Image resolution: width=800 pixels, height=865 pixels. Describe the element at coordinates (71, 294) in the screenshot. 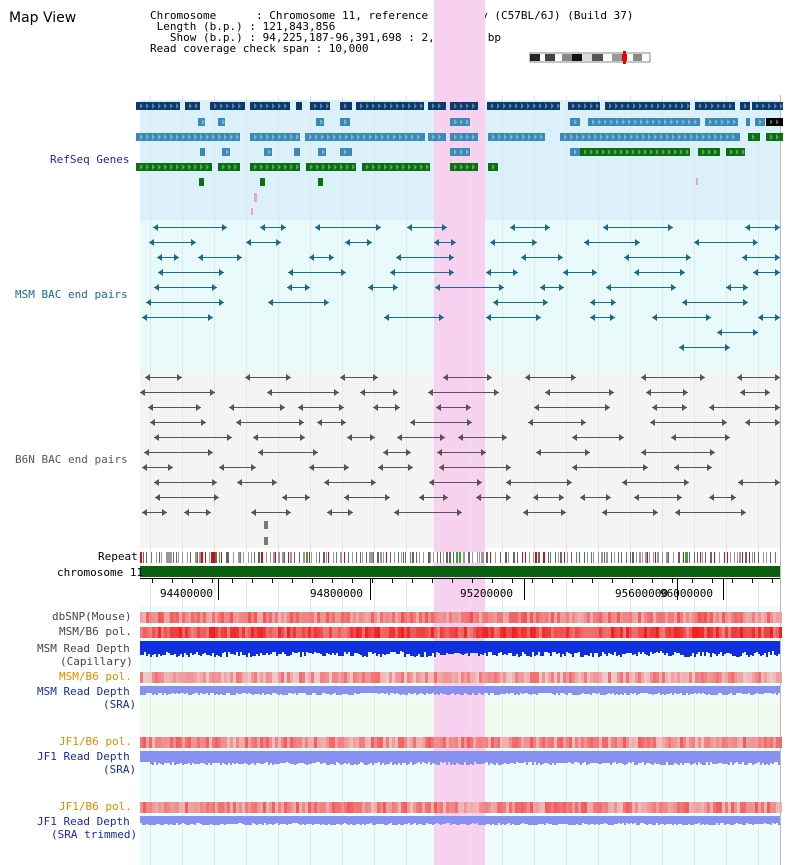

I see `track-label-msm-bac: MSM BAC end pairs` at that location.